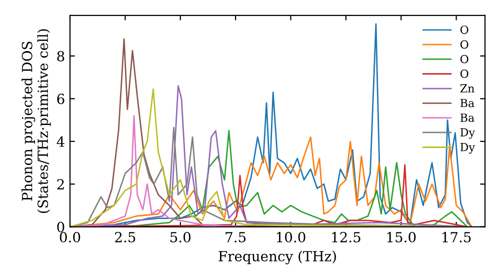 Image resolution: width=500 pixels, height=280 pixels. I want to click on y-tick-label: 0, so click(60, 227).